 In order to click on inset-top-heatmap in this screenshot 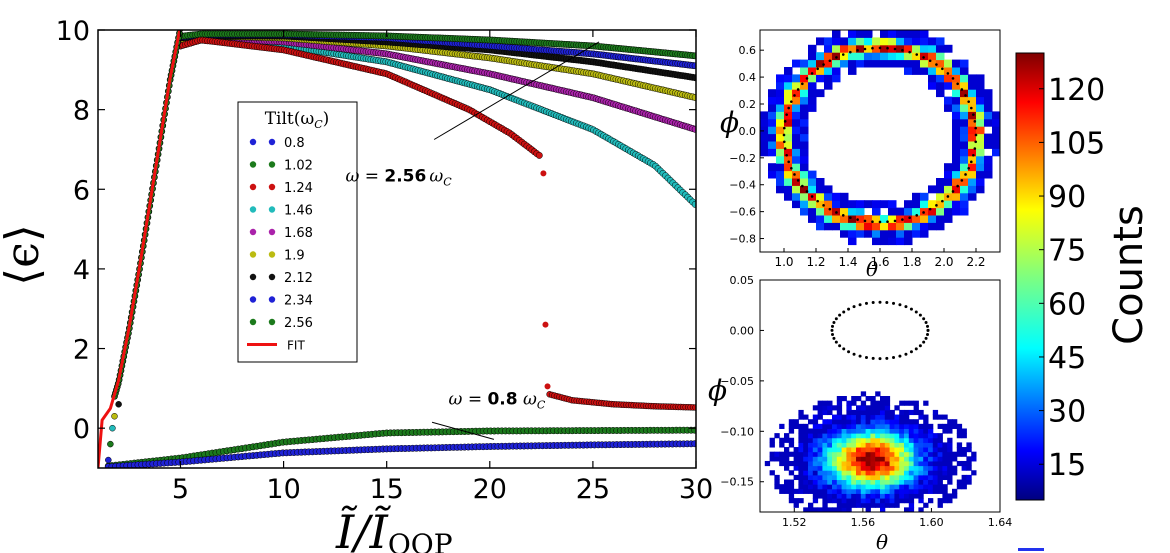, I will do `click(880, 138)`.